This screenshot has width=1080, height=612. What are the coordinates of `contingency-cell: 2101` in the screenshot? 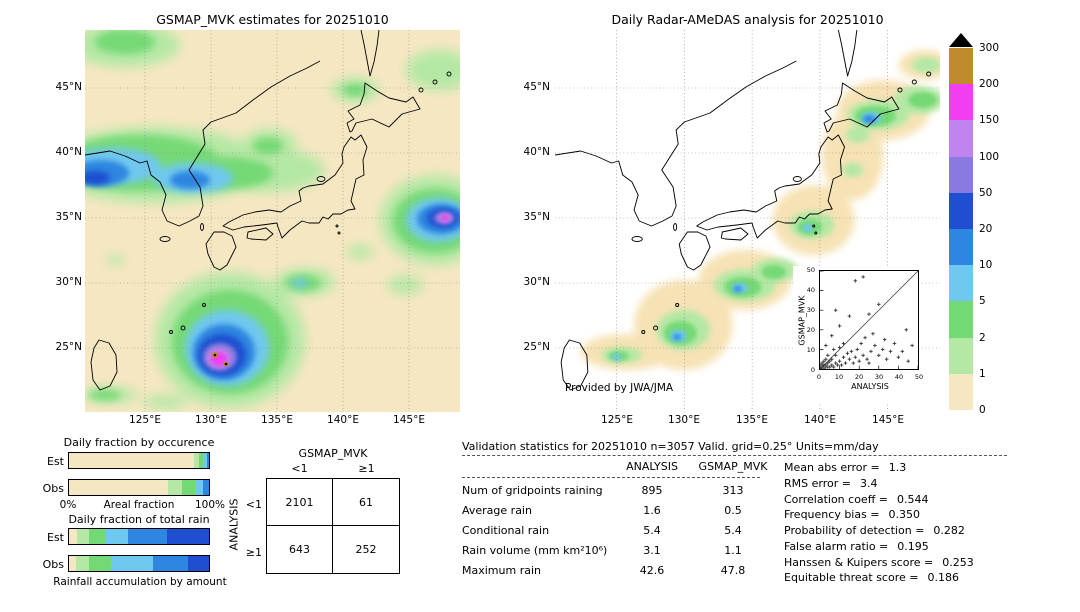 It's located at (300, 502).